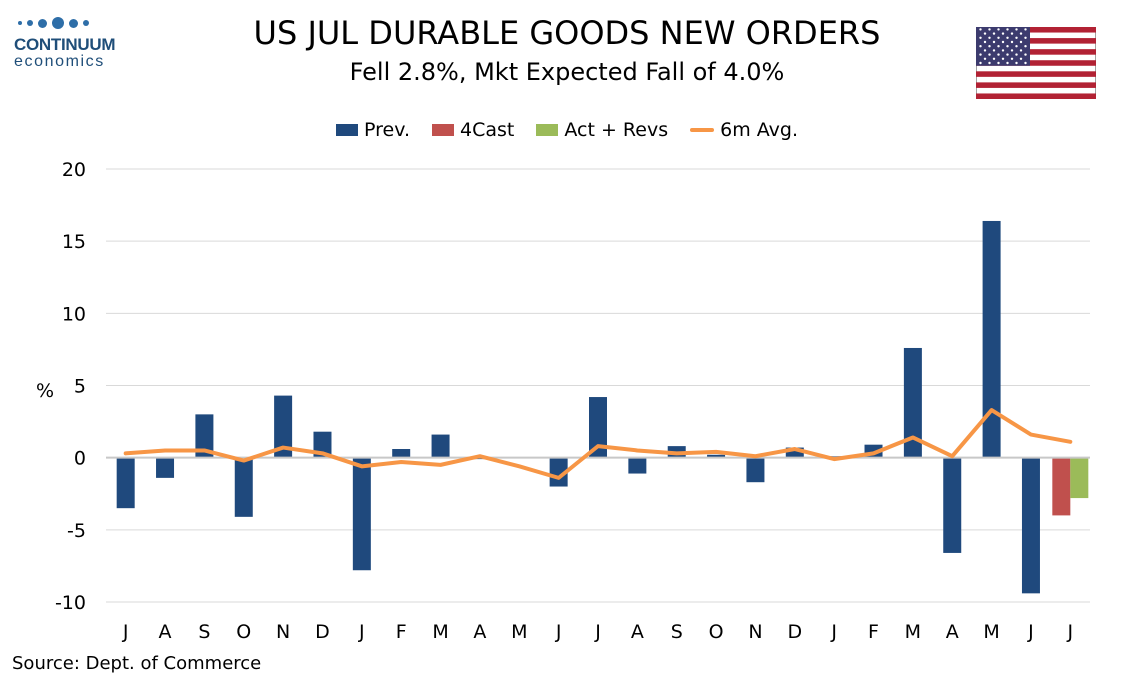  Describe the element at coordinates (347, 130) in the screenshot. I see `legend-swatch-prev` at that location.